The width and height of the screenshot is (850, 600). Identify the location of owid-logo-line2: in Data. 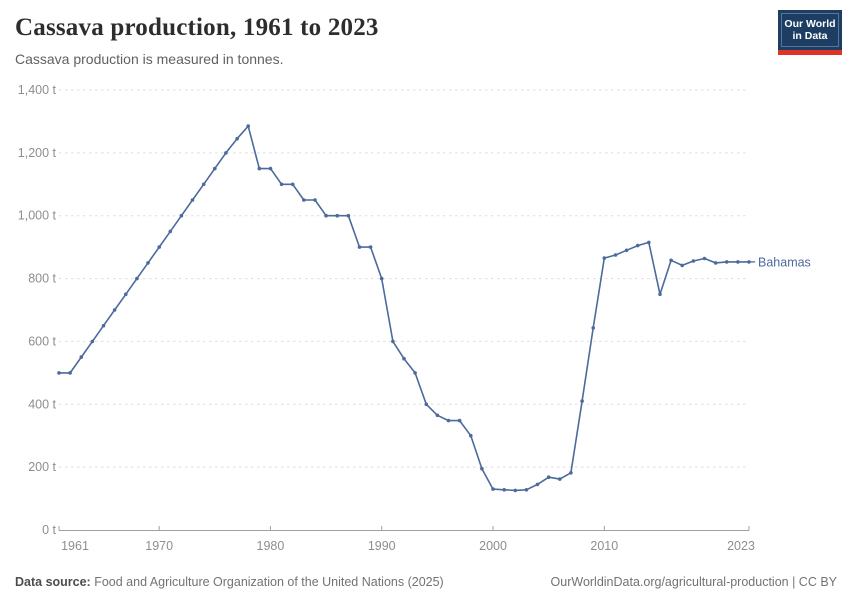
(810, 36).